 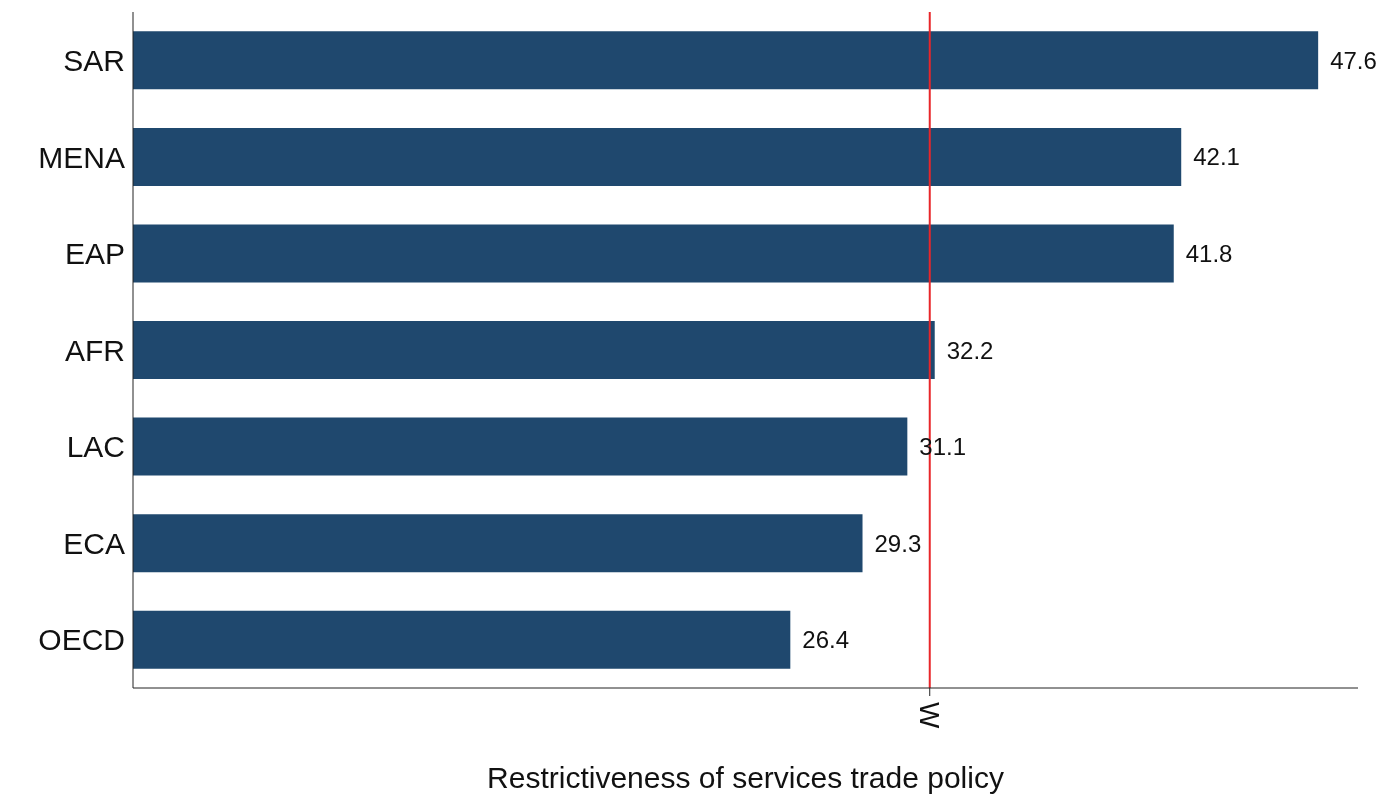 What do you see at coordinates (95, 447) in the screenshot?
I see `y-tick-label: LAC` at bounding box center [95, 447].